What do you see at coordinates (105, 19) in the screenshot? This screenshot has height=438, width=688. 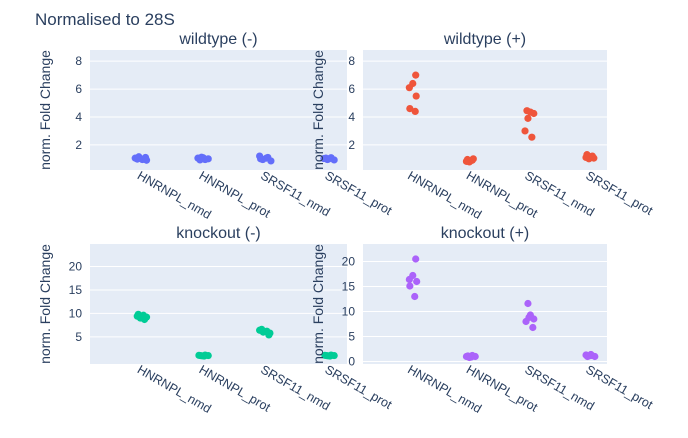 I see `figure-title: Normalised to 28S` at bounding box center [105, 19].